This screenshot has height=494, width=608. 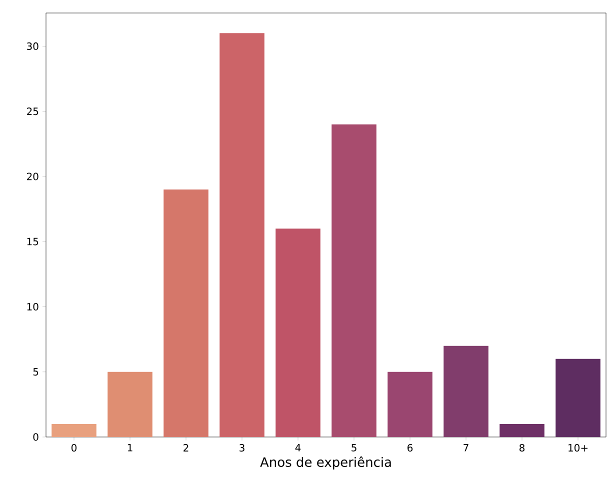 I want to click on x-tick-label: 5, so click(x=354, y=448).